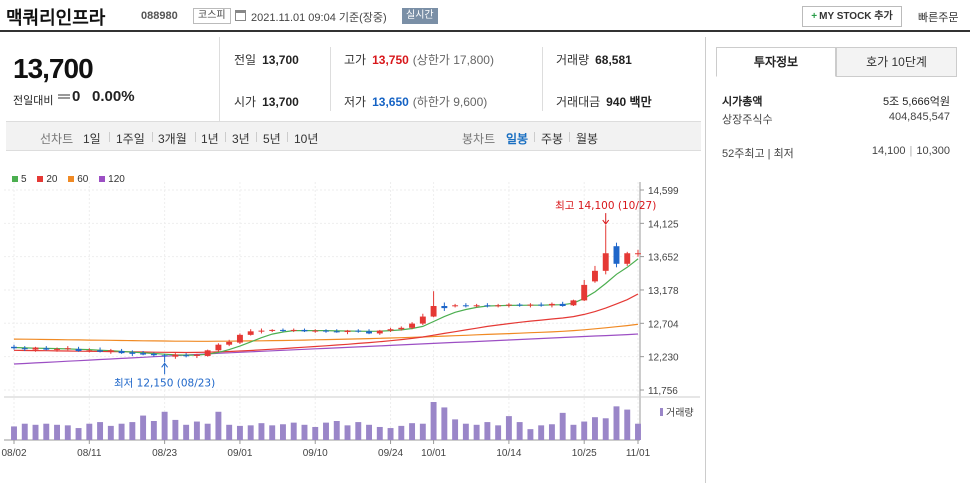 The image size is (970, 483). What do you see at coordinates (896, 62) in the screenshot?
I see `tab-order-book: 호가 10단계` at bounding box center [896, 62].